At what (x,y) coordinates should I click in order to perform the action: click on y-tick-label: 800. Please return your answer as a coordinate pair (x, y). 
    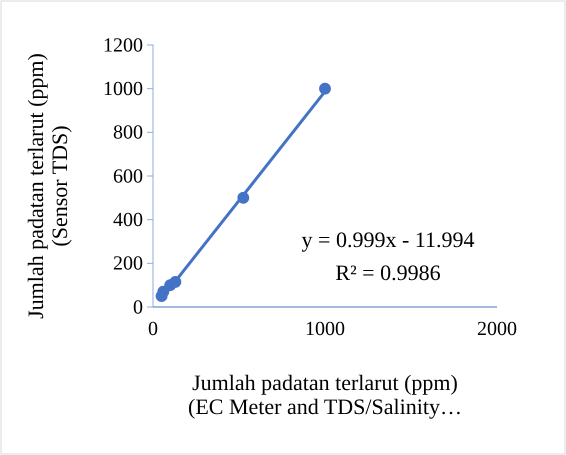
    Looking at the image, I should click on (128, 133).